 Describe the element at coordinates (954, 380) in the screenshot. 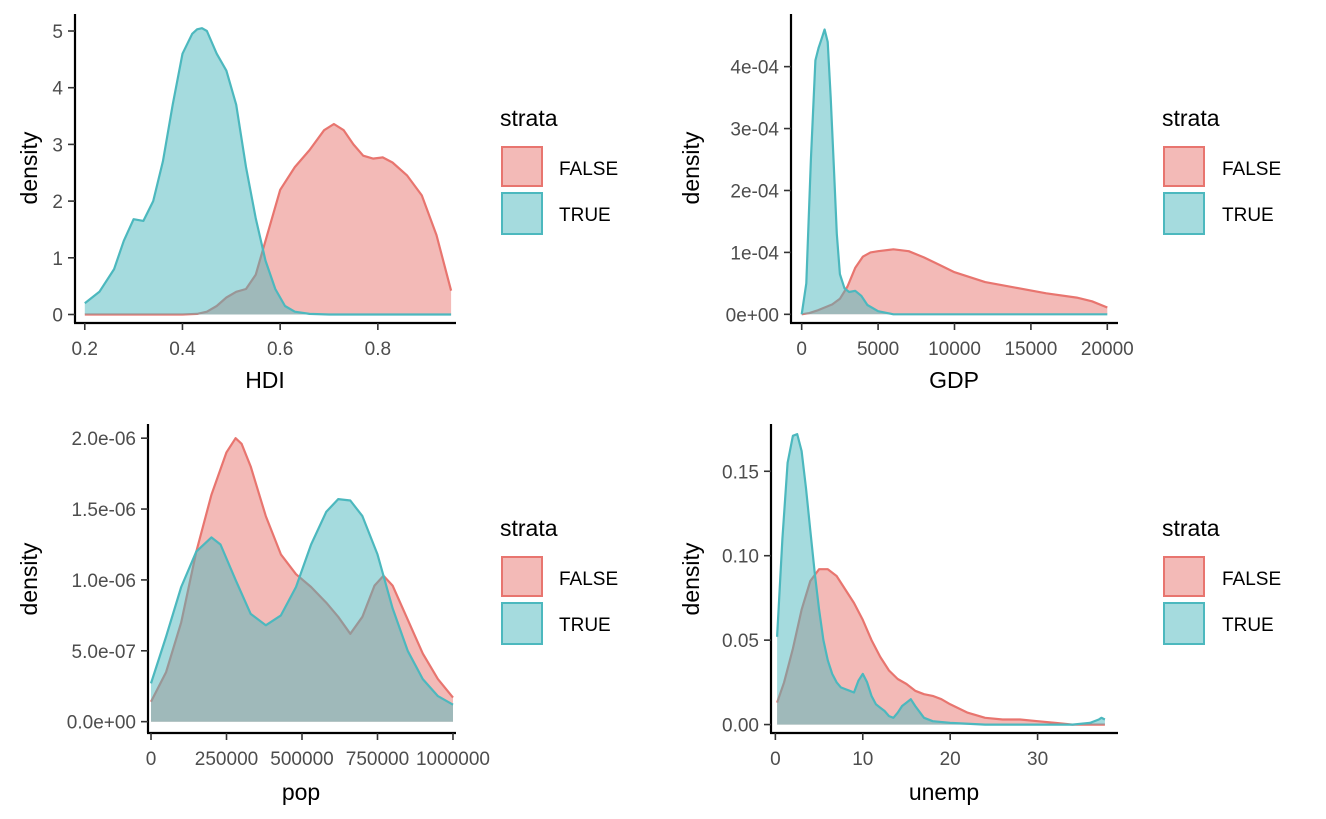

I see `x-axis-title-gdp: GDP` at that location.